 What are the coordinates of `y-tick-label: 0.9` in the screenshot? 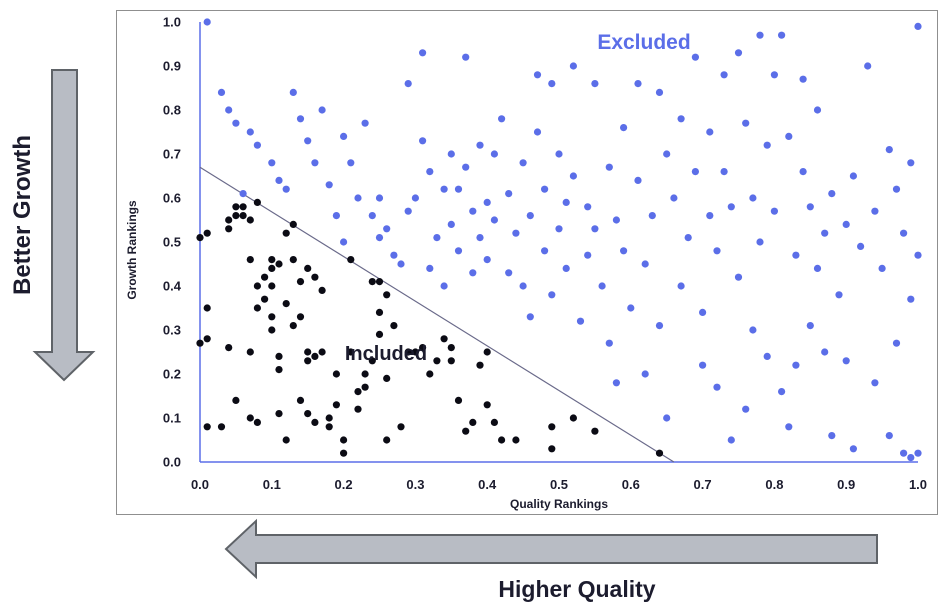 It's located at (172, 66).